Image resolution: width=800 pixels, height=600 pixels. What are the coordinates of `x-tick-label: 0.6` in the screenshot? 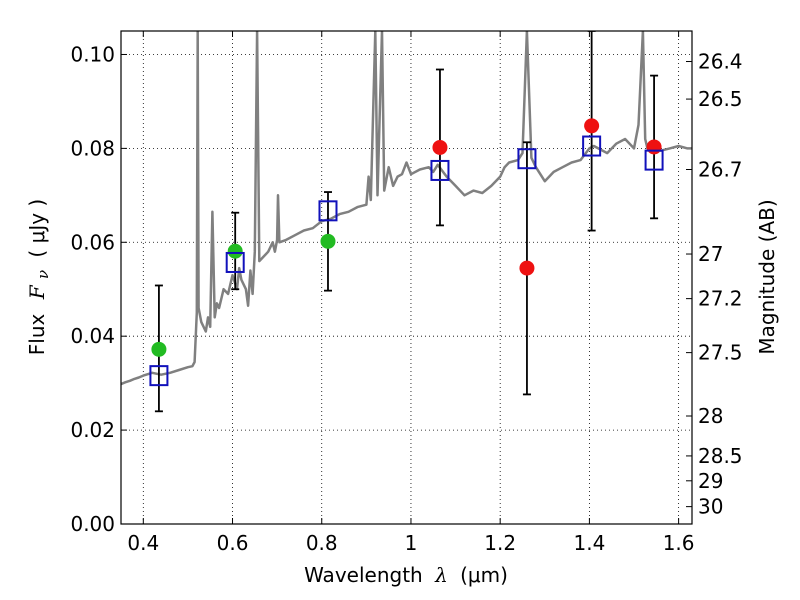 It's located at (233, 543).